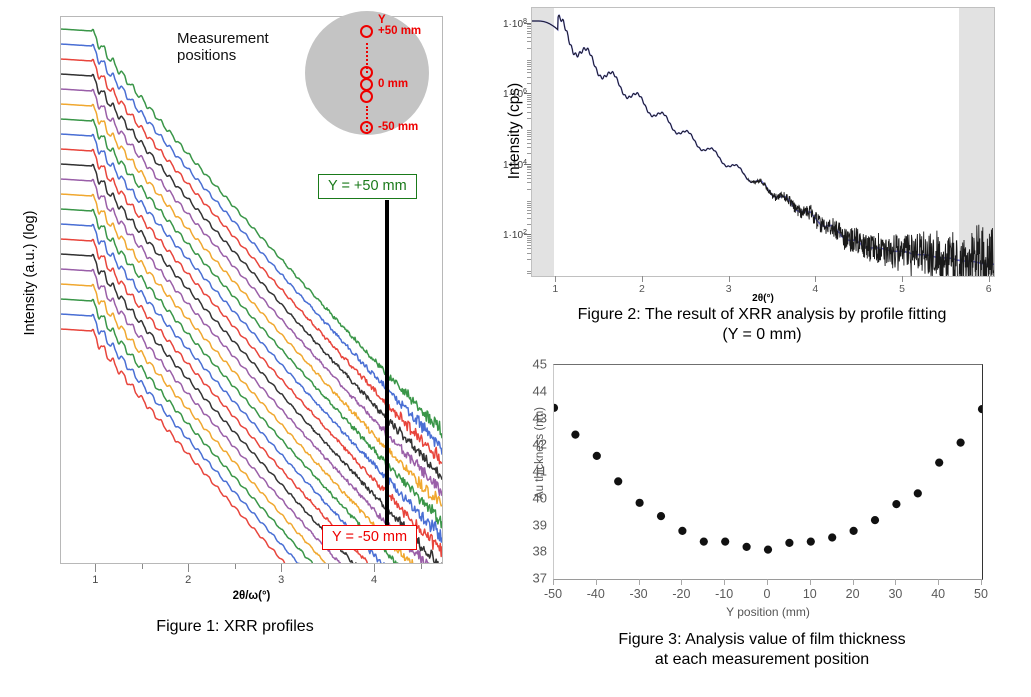 The image size is (1031, 697). Describe the element at coordinates (762, 335) in the screenshot. I see `figure-2-caption-line-2: (Y = 0 mm)` at that location.